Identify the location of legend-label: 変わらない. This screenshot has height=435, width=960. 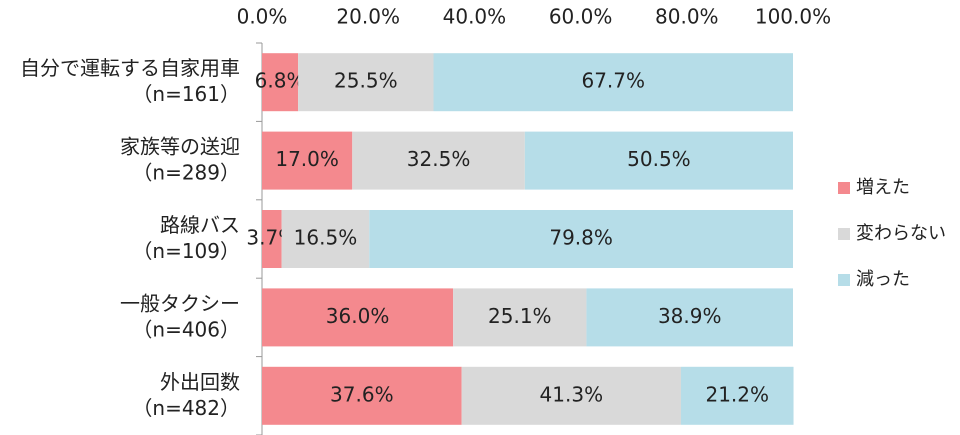
(901, 233).